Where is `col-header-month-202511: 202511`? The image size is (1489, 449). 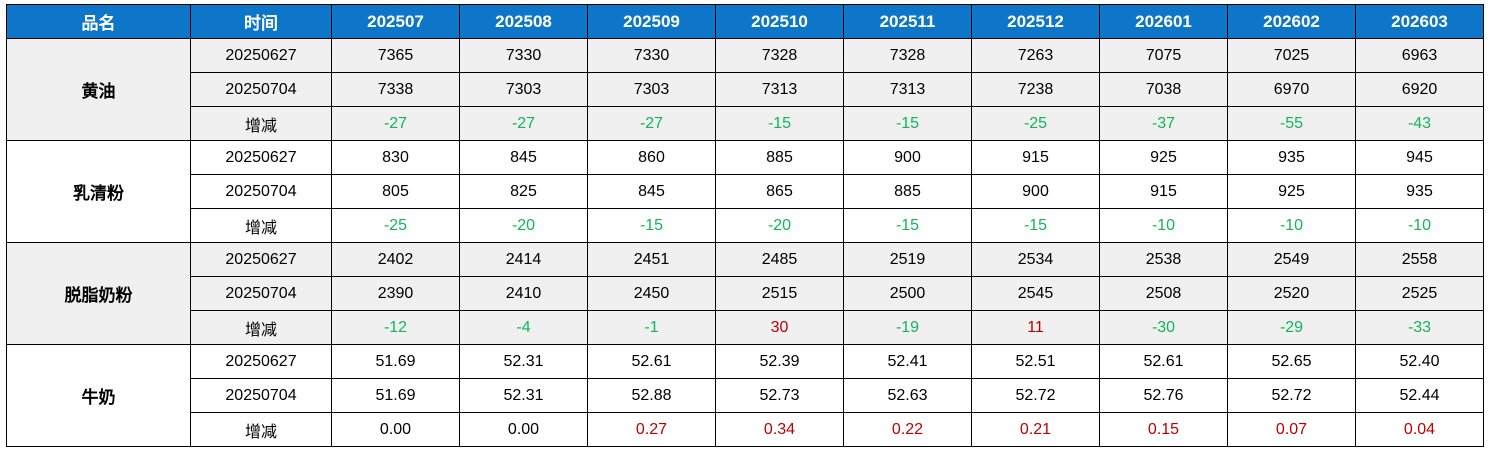
col-header-month-202511: 202511 is located at coordinates (907, 21).